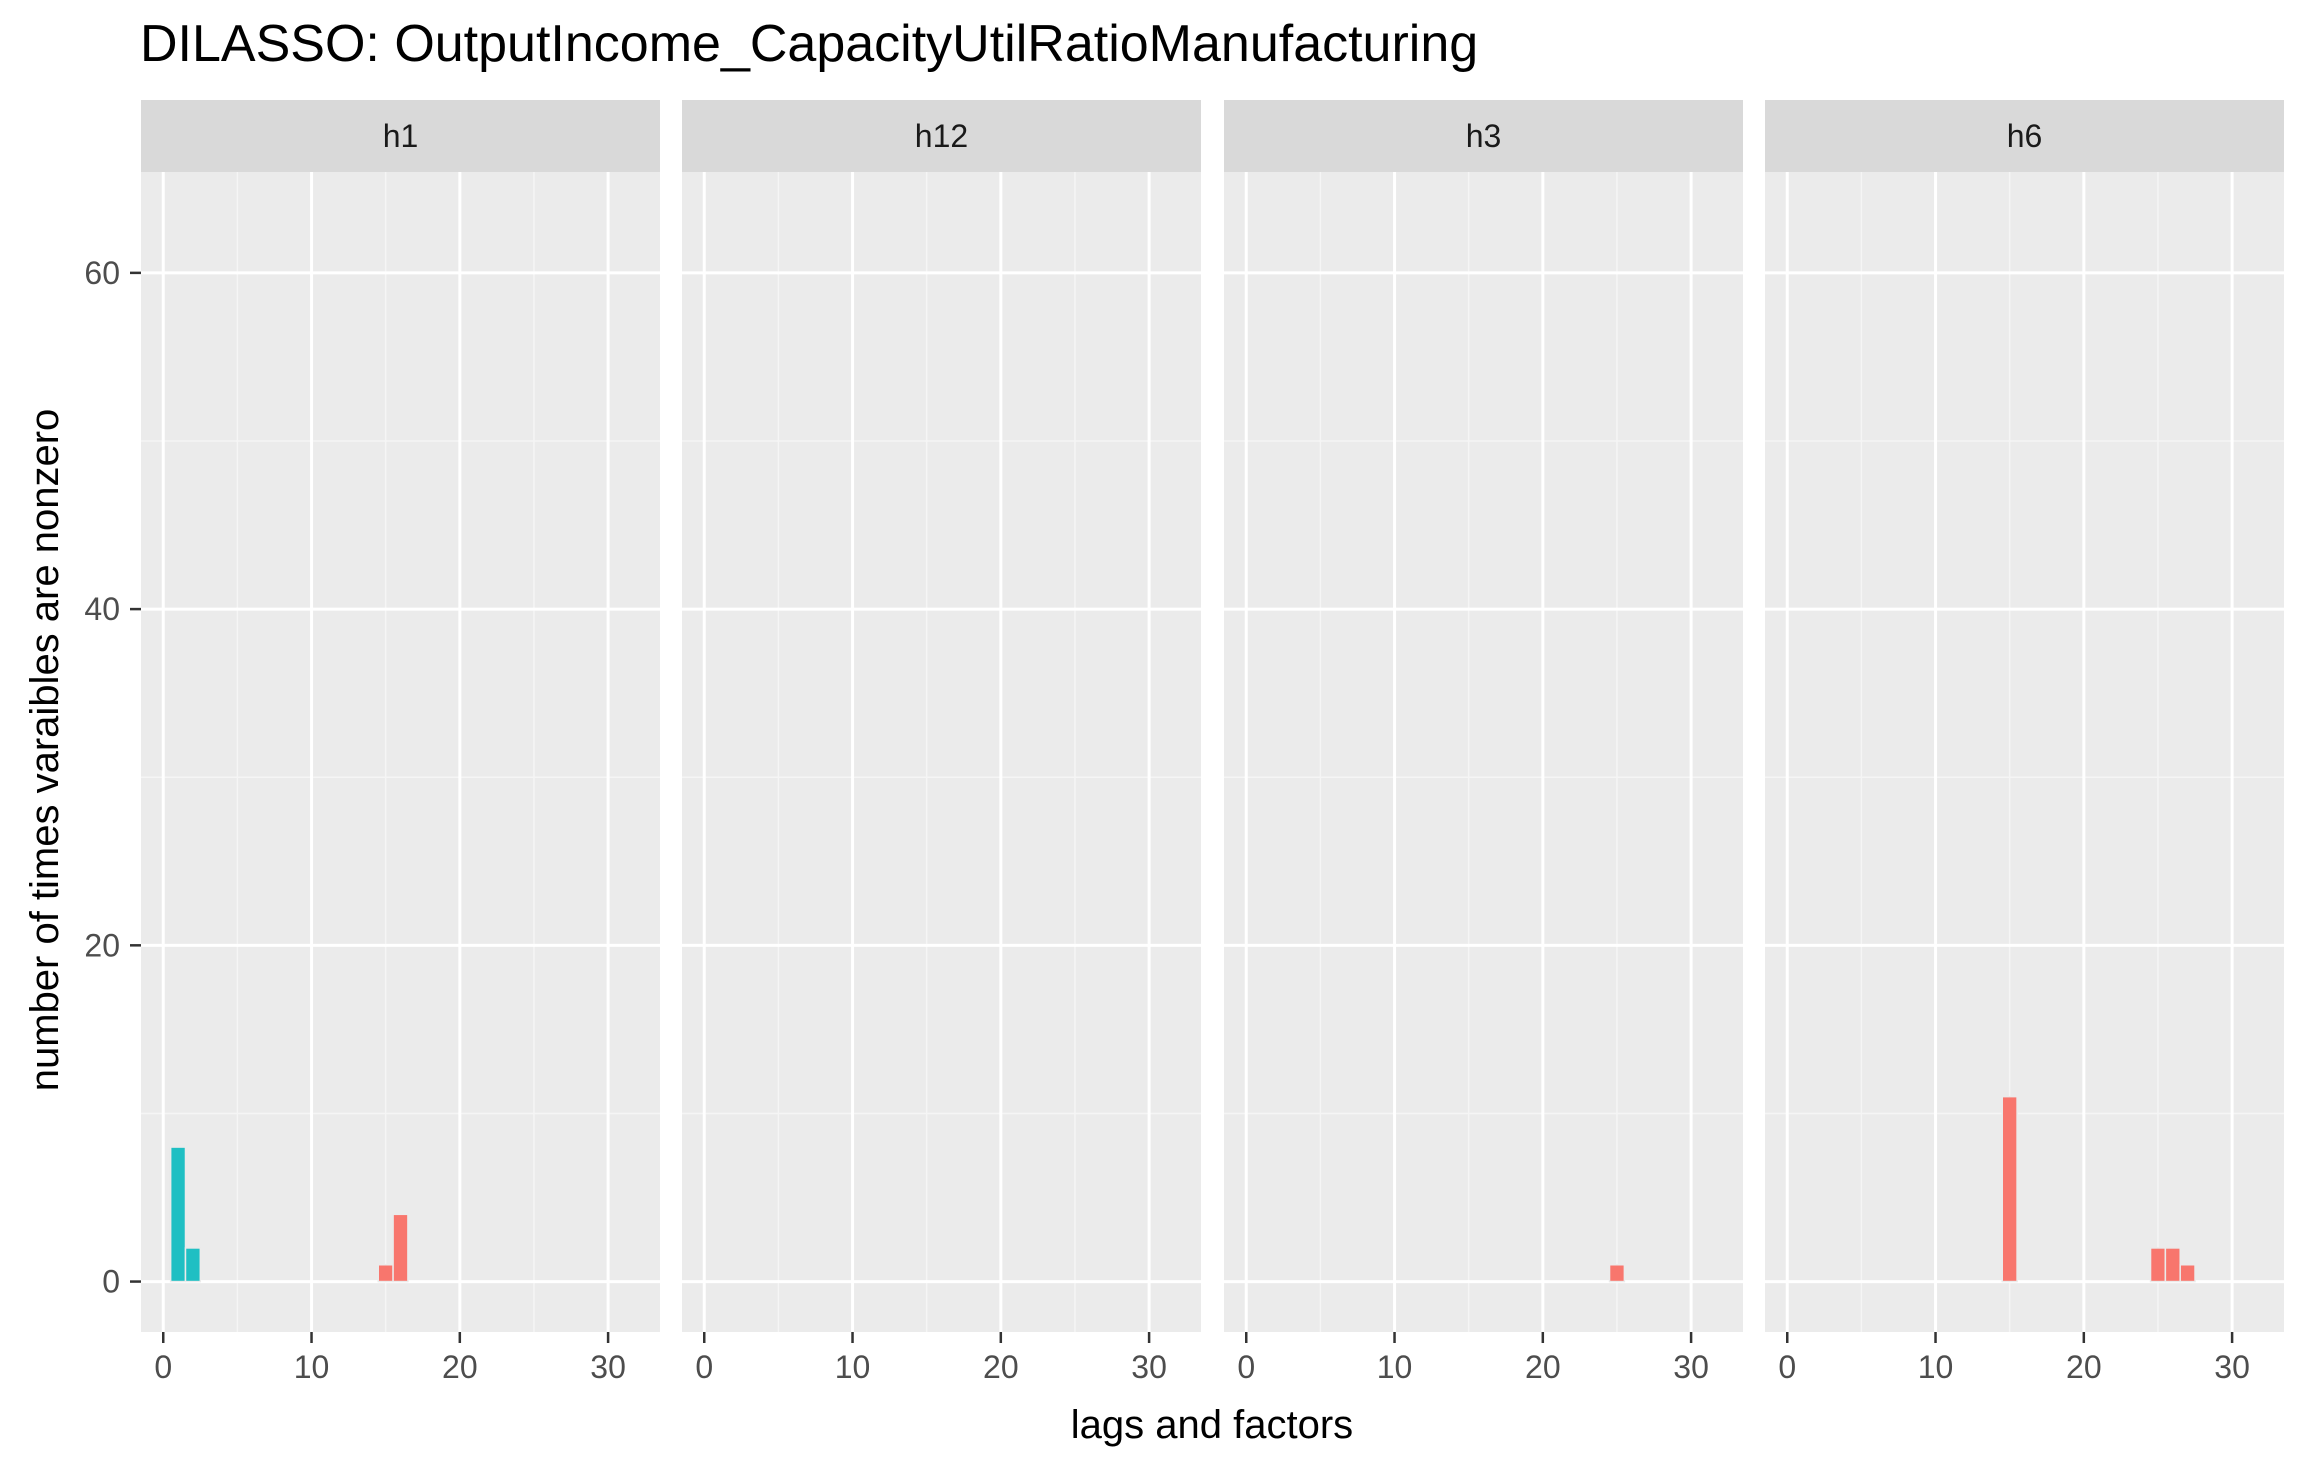 The width and height of the screenshot is (2300, 1470). What do you see at coordinates (1212, 1425) in the screenshot?
I see `x-axis-title: lags and factors` at bounding box center [1212, 1425].